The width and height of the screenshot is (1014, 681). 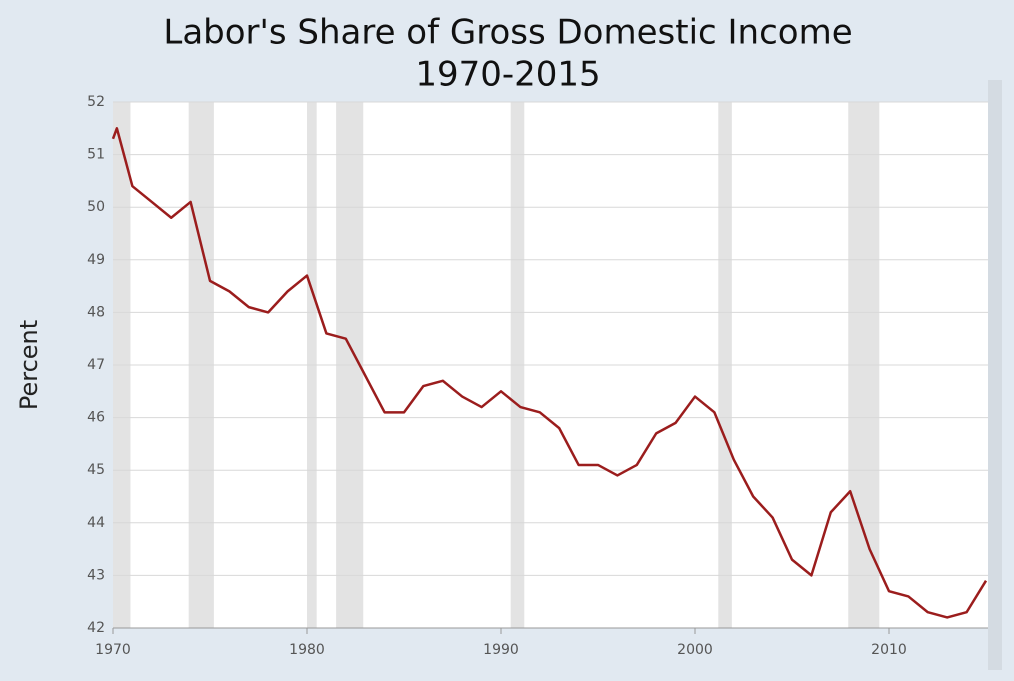 What do you see at coordinates (96, 155) in the screenshot?
I see `y-tick-label: 51` at bounding box center [96, 155].